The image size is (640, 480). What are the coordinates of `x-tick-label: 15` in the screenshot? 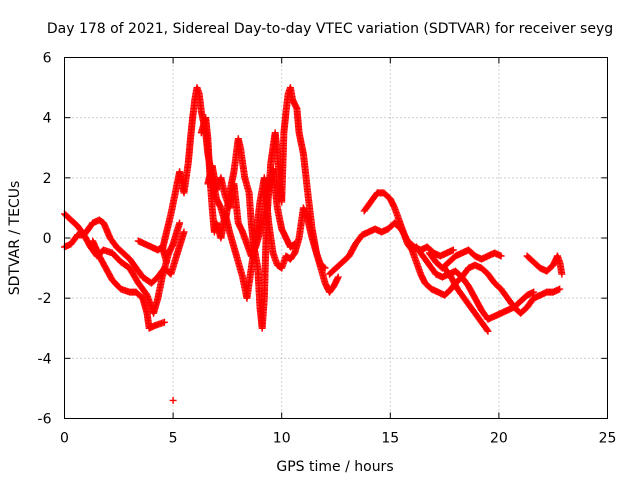 It's located at (390, 439).